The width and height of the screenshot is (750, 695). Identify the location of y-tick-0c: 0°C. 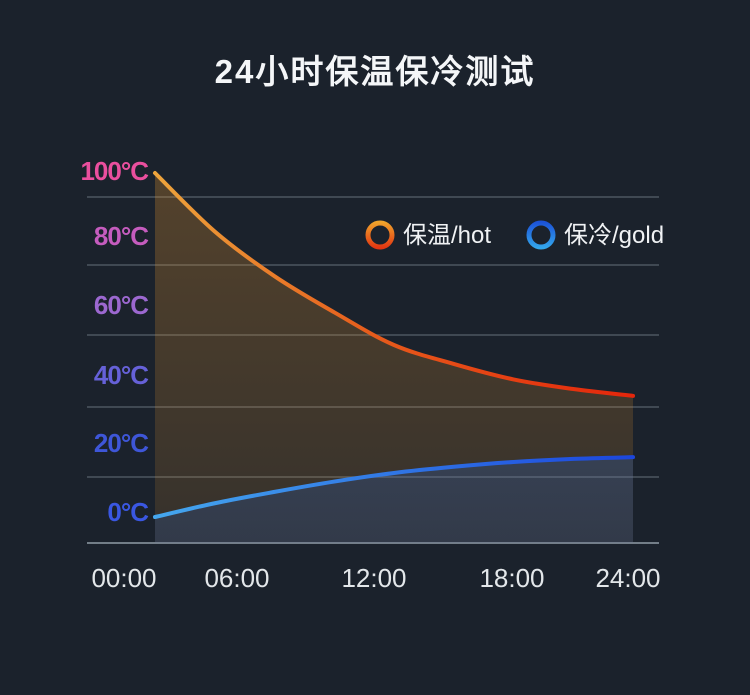
(128, 512).